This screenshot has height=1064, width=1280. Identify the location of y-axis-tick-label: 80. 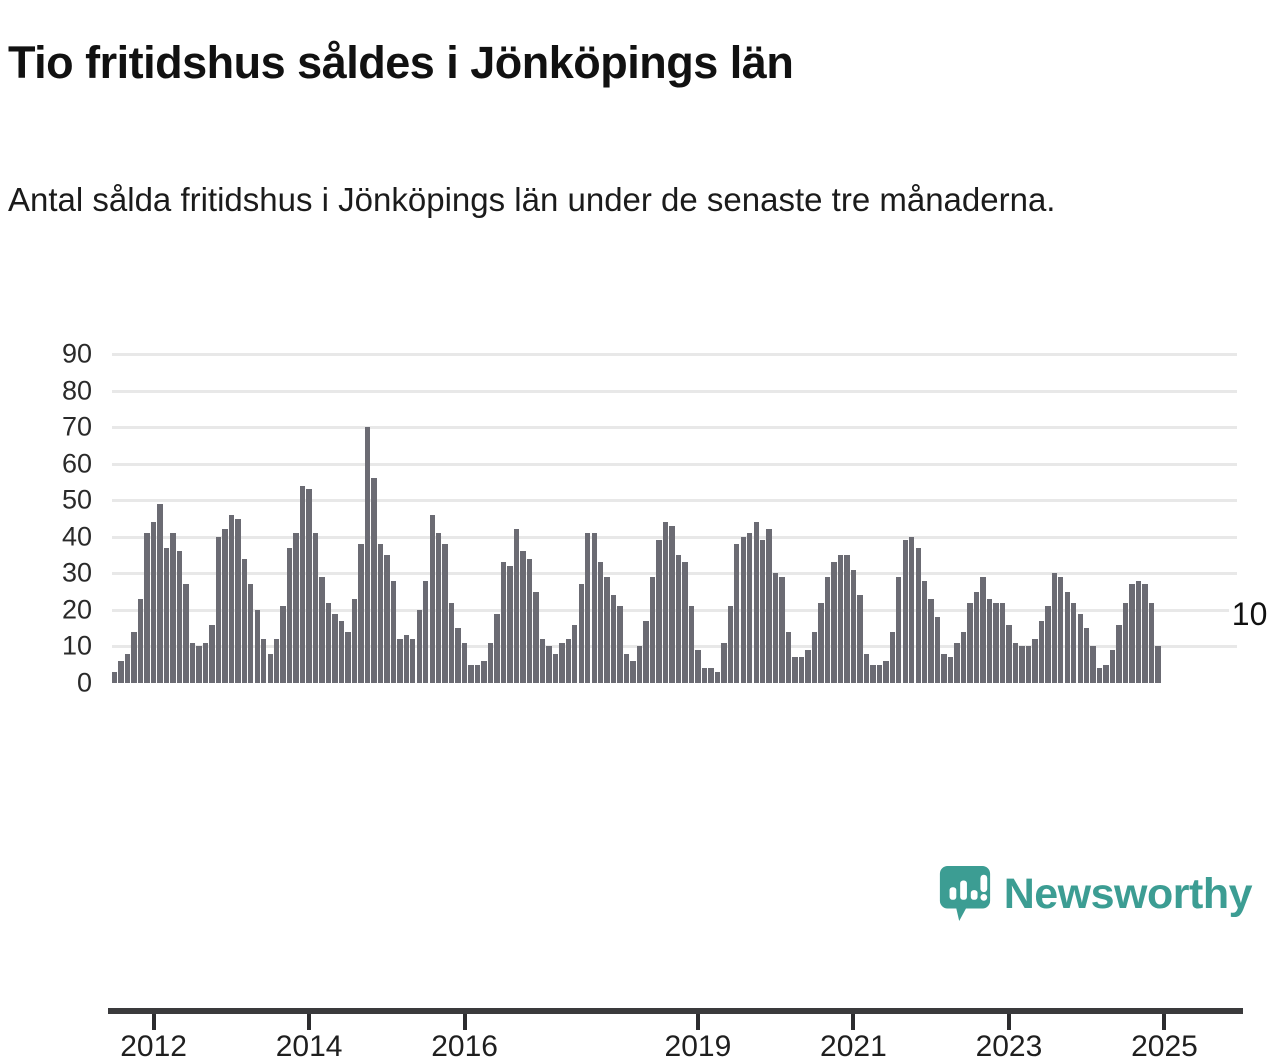
(76, 390).